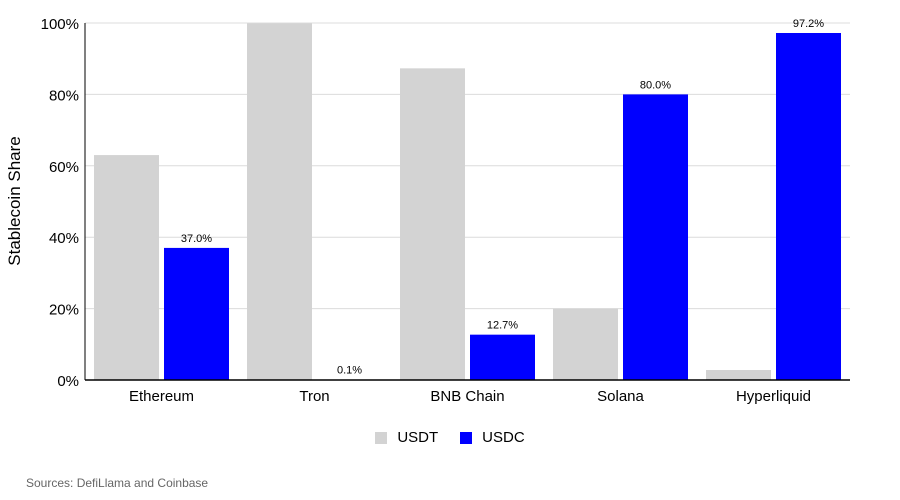 Image resolution: width=900 pixels, height=500 pixels. I want to click on bar-usdc-solana, so click(655, 237).